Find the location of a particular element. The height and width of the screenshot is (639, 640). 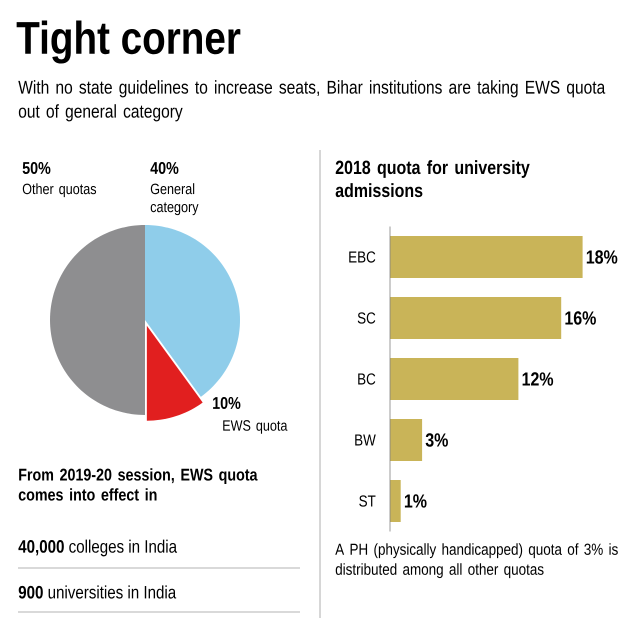

chart-title: 2018 quota for university admissions is located at coordinates (433, 179).